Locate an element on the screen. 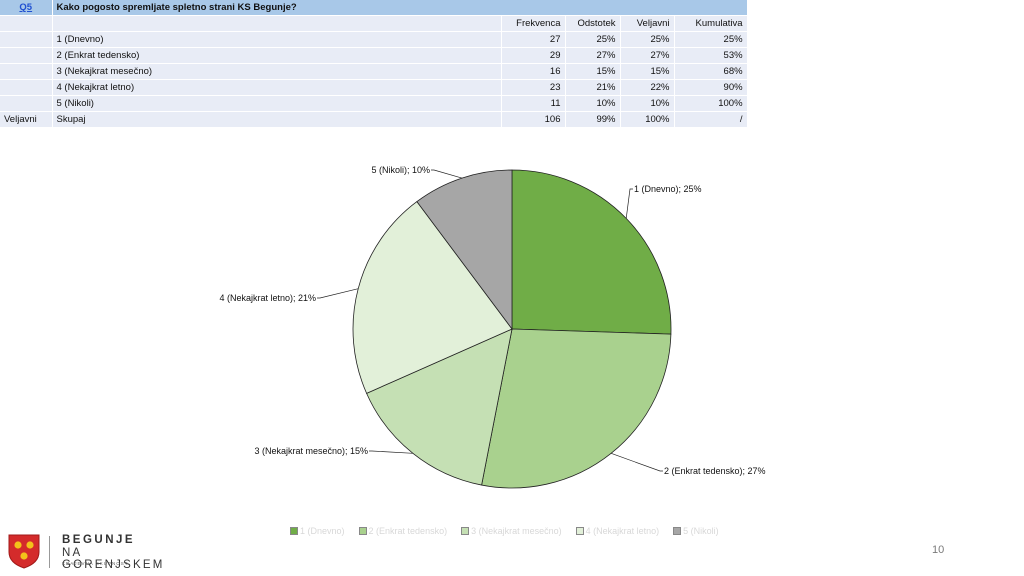  row-group-label: Veljavni is located at coordinates (26, 119).